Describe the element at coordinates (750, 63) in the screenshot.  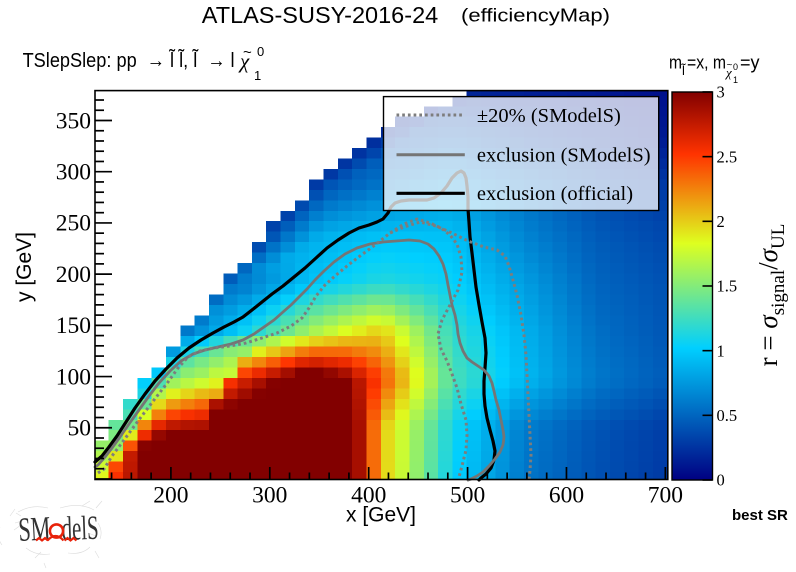
I see `svg-text: =y` at that location.